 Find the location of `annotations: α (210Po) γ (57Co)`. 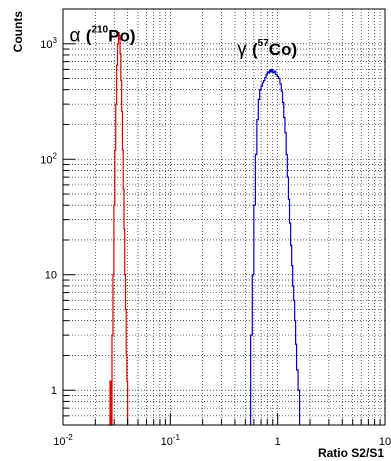

annotations: α (210Po) γ (57Co) is located at coordinates (184, 42).